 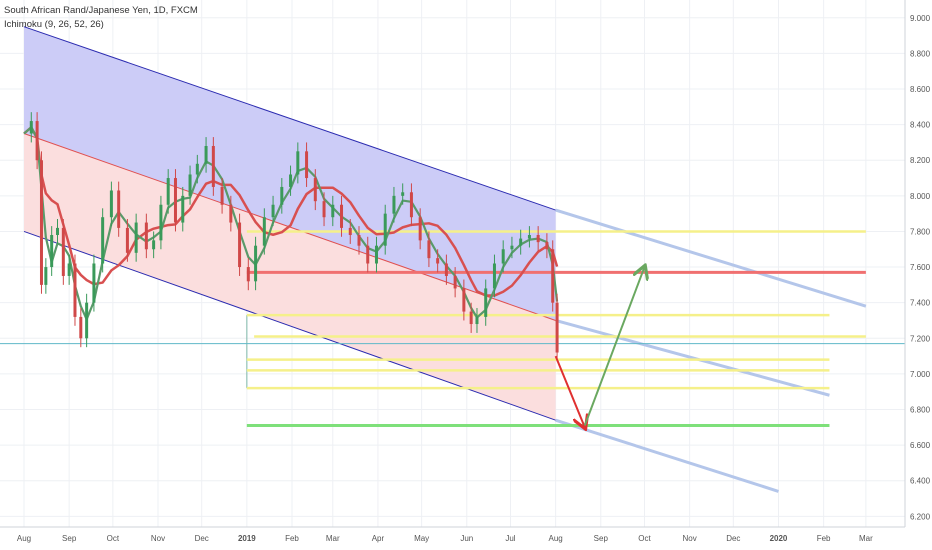 I want to click on y-tick-label: 8.200, so click(x=920, y=160).